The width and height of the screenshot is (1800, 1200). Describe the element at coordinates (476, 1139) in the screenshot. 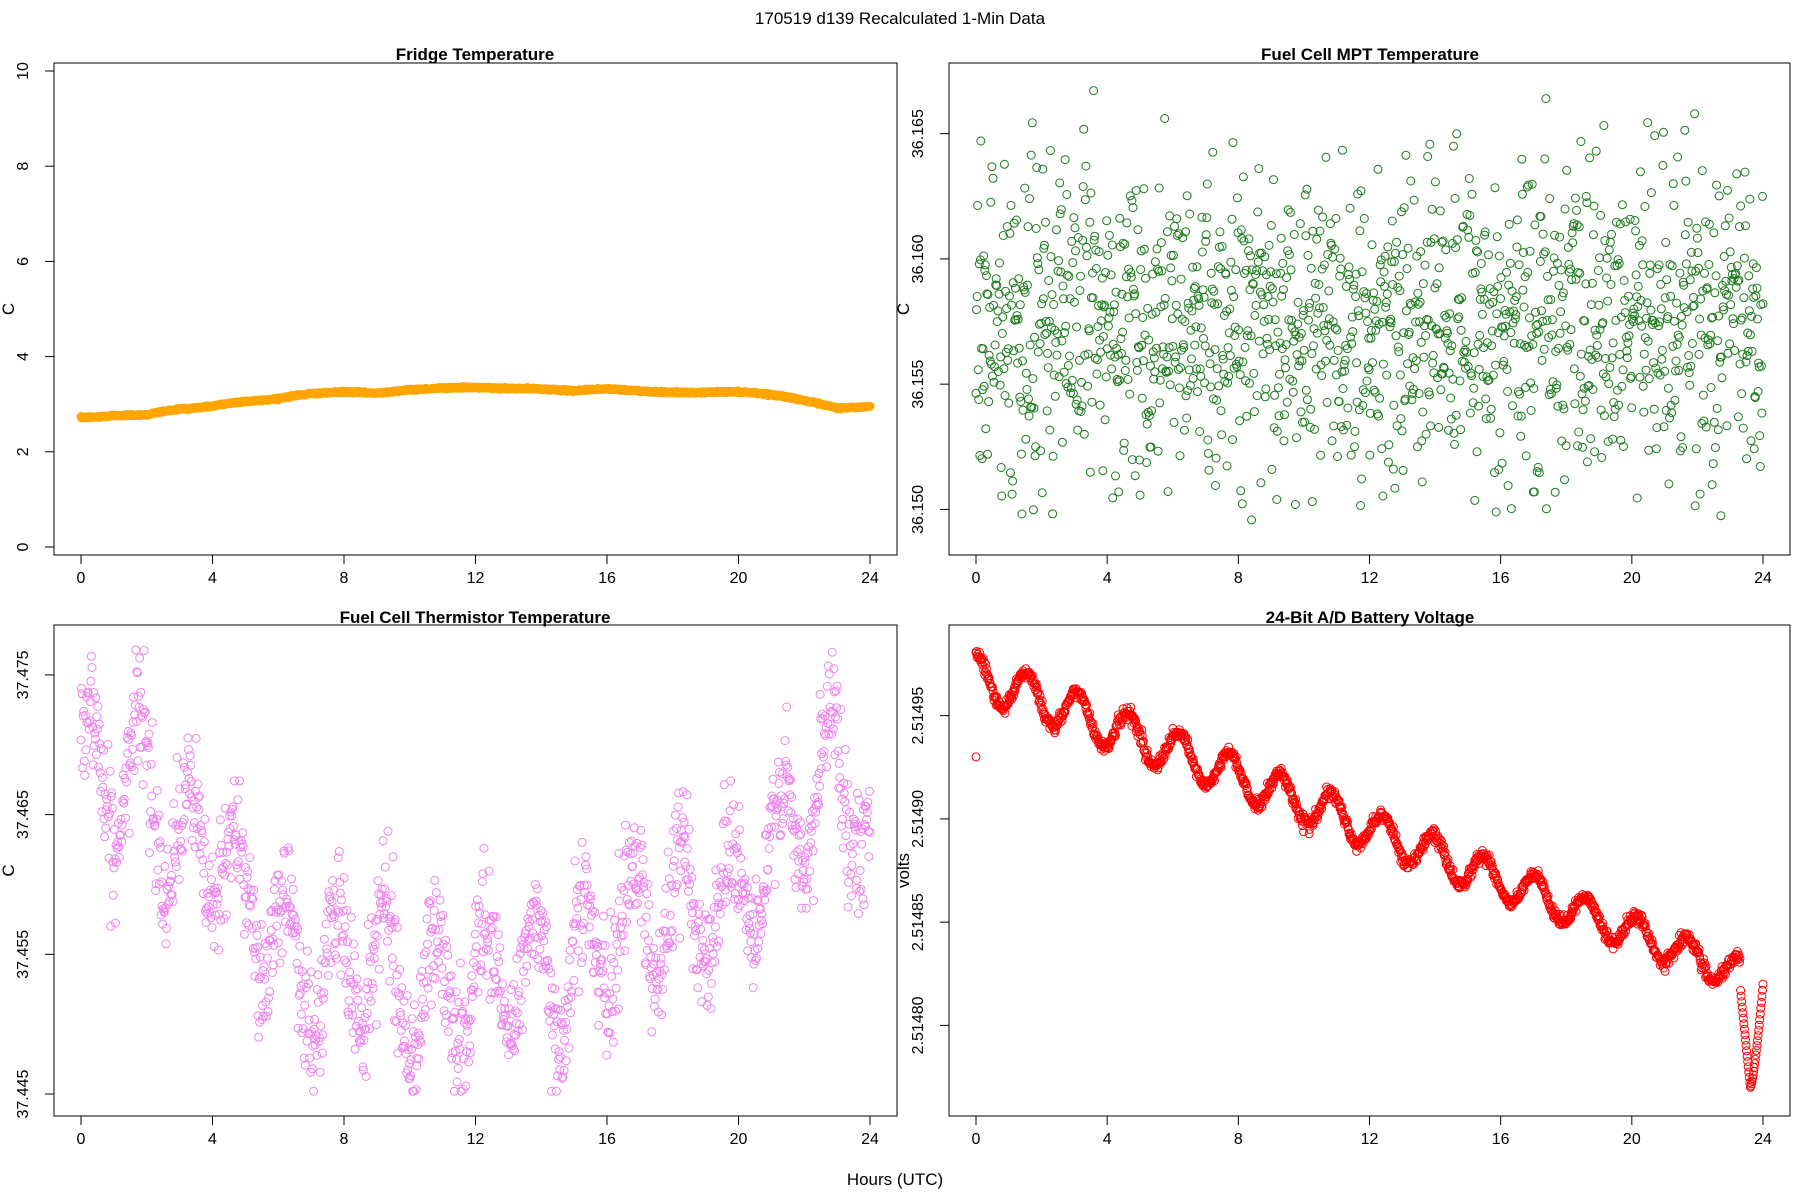

I see `x-tick-label: 12` at that location.